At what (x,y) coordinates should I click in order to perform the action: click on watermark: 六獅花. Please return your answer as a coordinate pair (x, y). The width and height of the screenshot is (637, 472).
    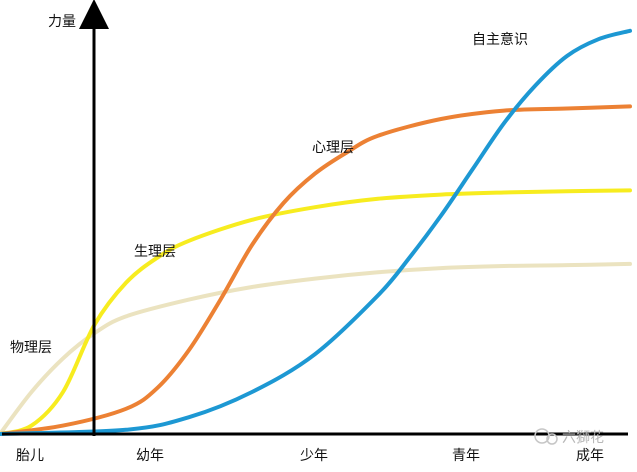
    Looking at the image, I should click on (569, 437).